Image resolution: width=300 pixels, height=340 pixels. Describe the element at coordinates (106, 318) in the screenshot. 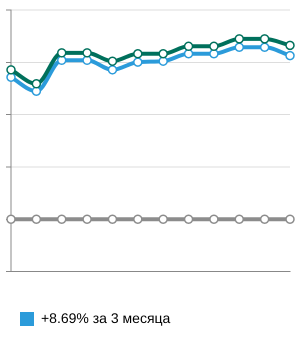

I see `legend-label: +8.69% за 3 месяца` at that location.